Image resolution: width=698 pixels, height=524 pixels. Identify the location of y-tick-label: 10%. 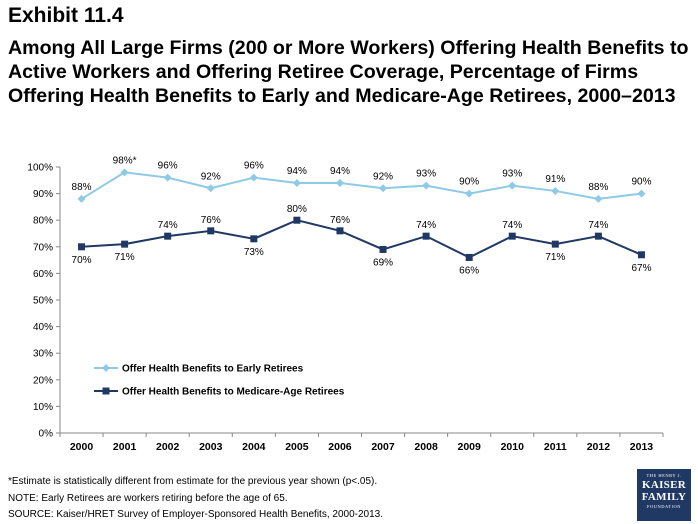
(43, 407).